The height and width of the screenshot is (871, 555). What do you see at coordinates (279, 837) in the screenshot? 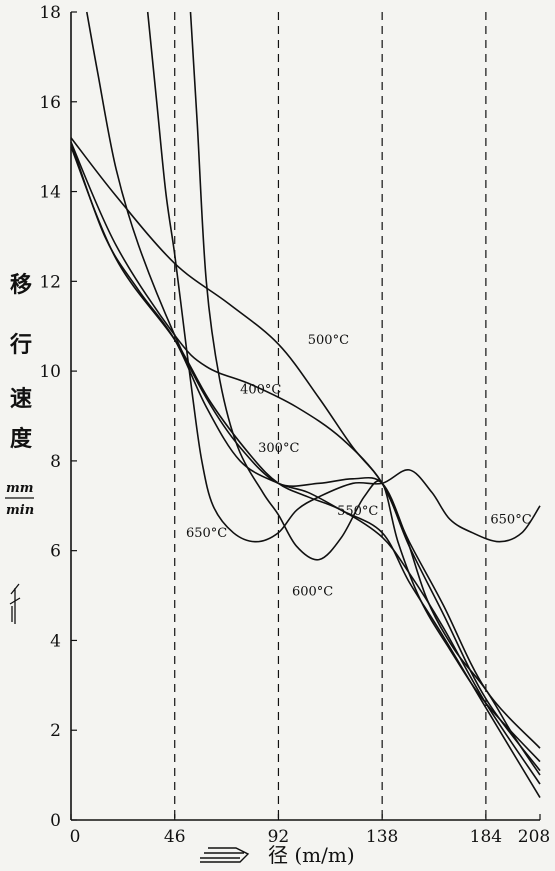
I see `x-tick-label: 92` at bounding box center [279, 837].